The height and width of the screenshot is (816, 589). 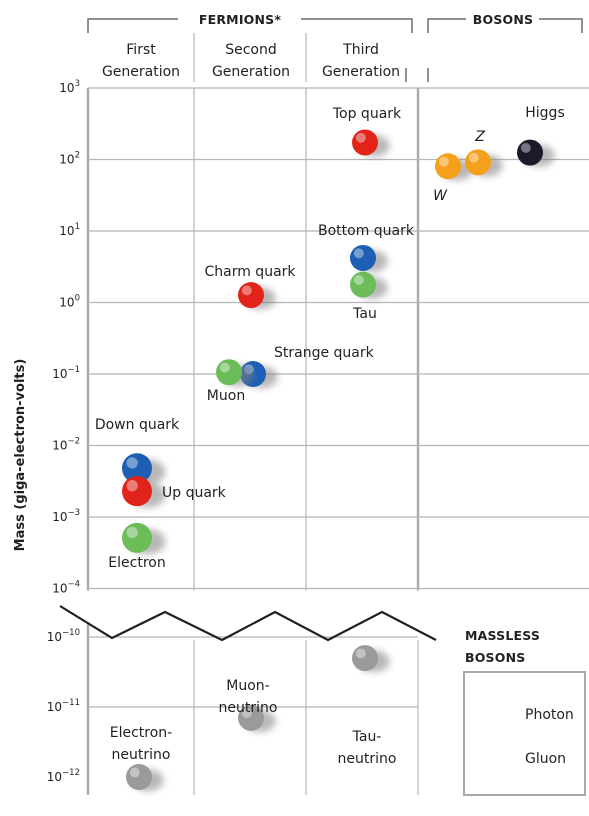 I want to click on y-tick-label: 10⁰, so click(x=69, y=302).